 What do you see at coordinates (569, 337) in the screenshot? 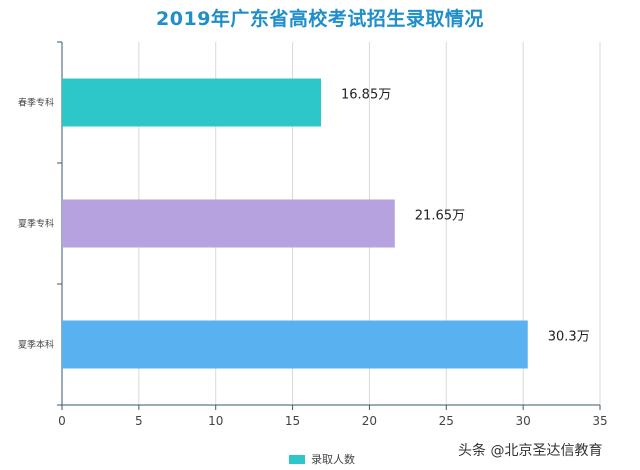
I see `data-label: 30.3万` at bounding box center [569, 337].